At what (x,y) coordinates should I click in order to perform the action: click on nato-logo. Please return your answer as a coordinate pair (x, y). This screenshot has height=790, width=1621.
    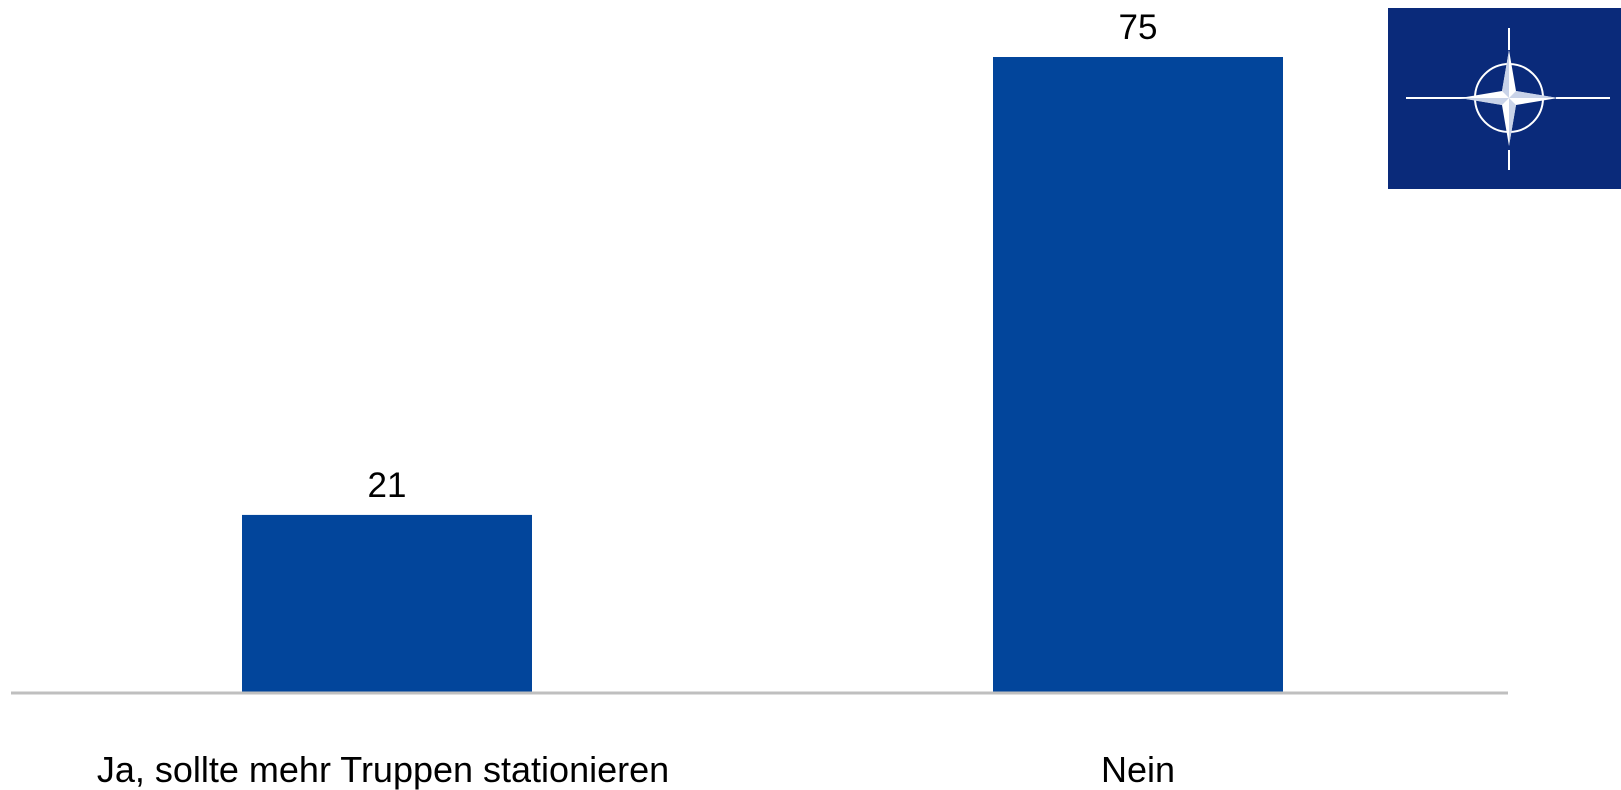
    Looking at the image, I should click on (1504, 98).